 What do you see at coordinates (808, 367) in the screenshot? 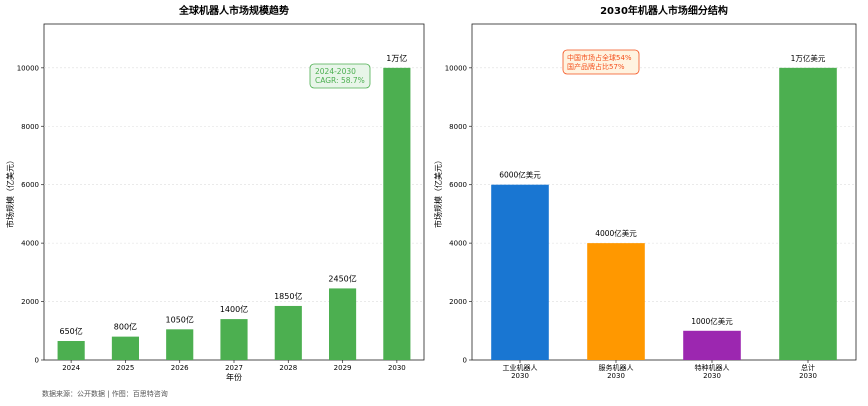
I see `x-tick-label: 总计` at bounding box center [808, 367].